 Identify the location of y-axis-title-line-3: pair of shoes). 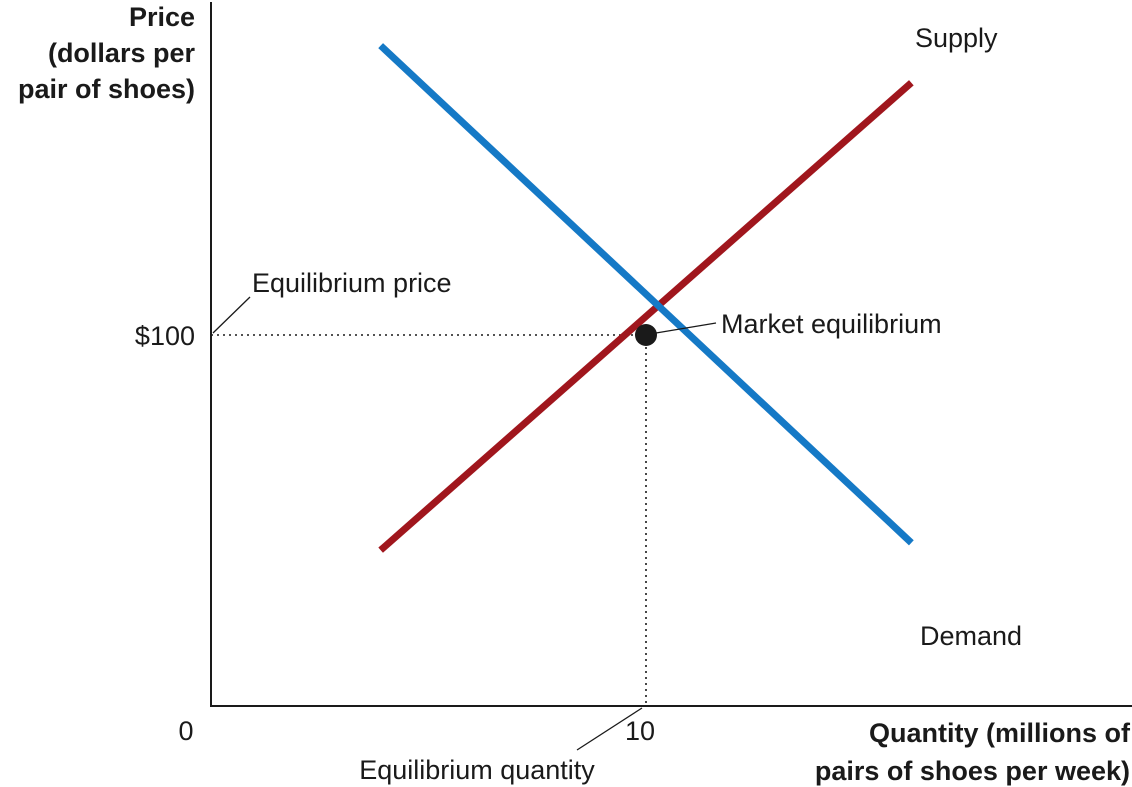
(106, 89).